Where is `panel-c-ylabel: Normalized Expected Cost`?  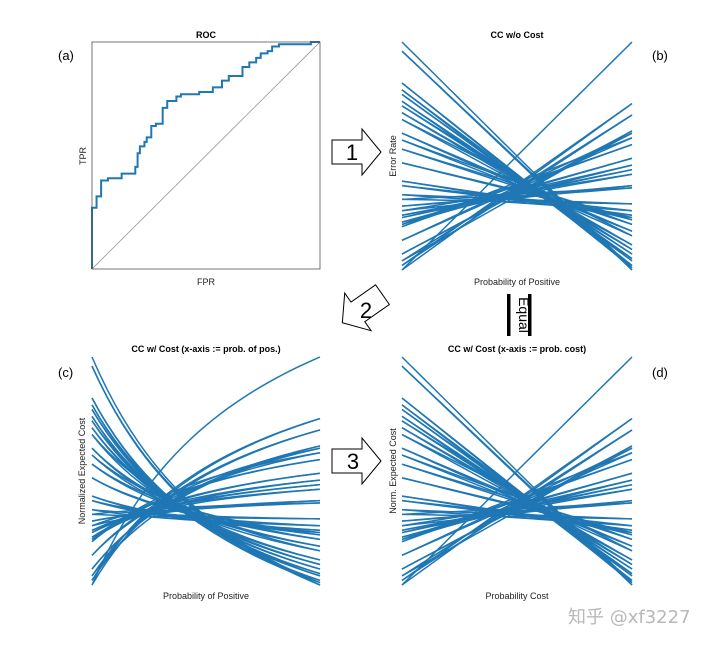 panel-c-ylabel: Normalized Expected Cost is located at coordinates (82, 470).